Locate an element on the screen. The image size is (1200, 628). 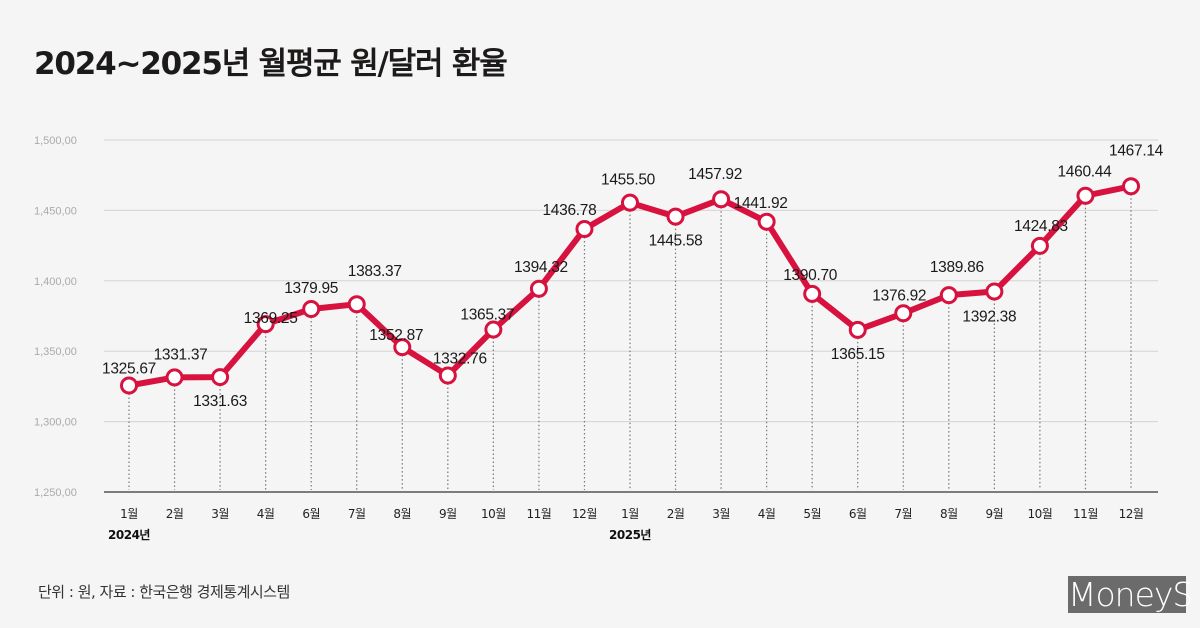
moneys-logo: MoneyS is located at coordinates (1130, 594).